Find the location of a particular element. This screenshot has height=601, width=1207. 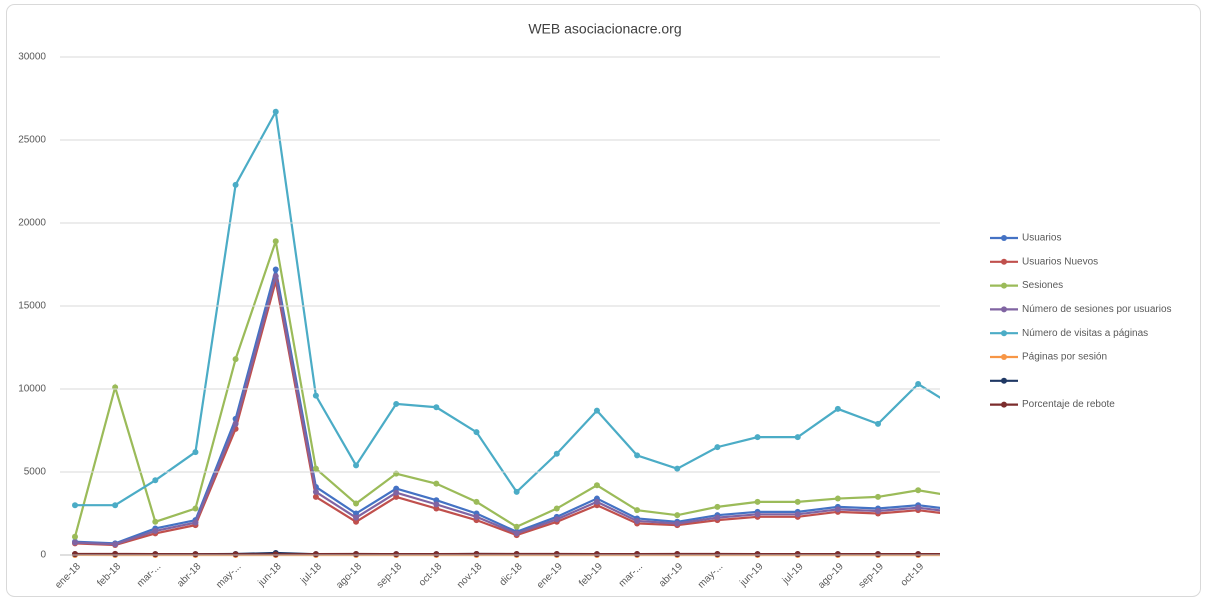

y-tick-label: 10000 is located at coordinates (32, 389).